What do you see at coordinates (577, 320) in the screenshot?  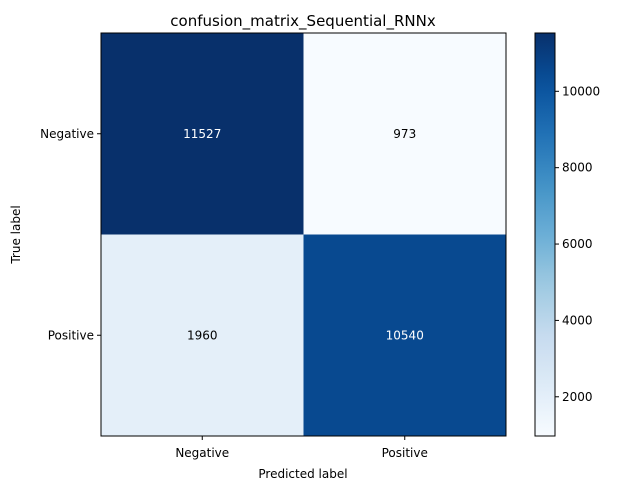 I see `colorbar-tick-label: 4000` at bounding box center [577, 320].